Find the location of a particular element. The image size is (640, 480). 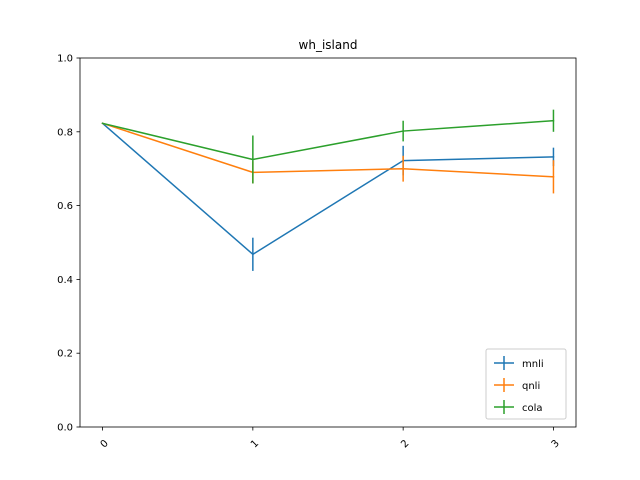

series-line-qnli is located at coordinates (328, 150).